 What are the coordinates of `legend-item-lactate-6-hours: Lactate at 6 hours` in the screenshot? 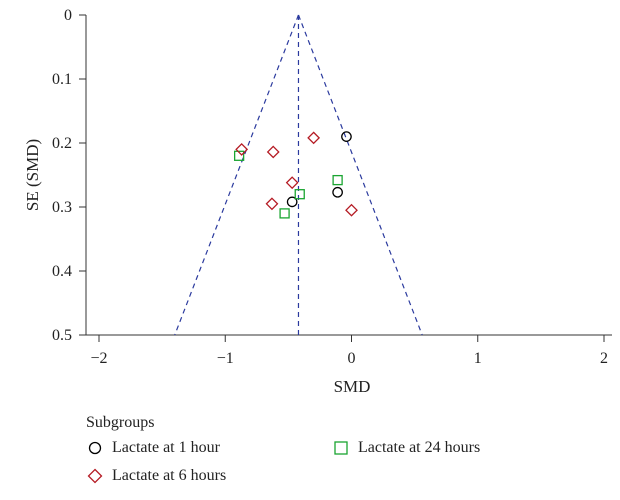 It's located at (209, 476).